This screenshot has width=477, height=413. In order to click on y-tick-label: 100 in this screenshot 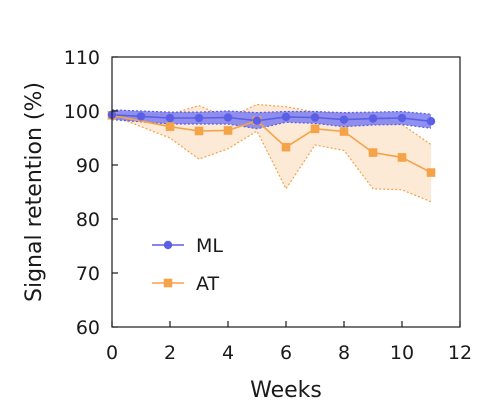, I will do `click(82, 112)`.